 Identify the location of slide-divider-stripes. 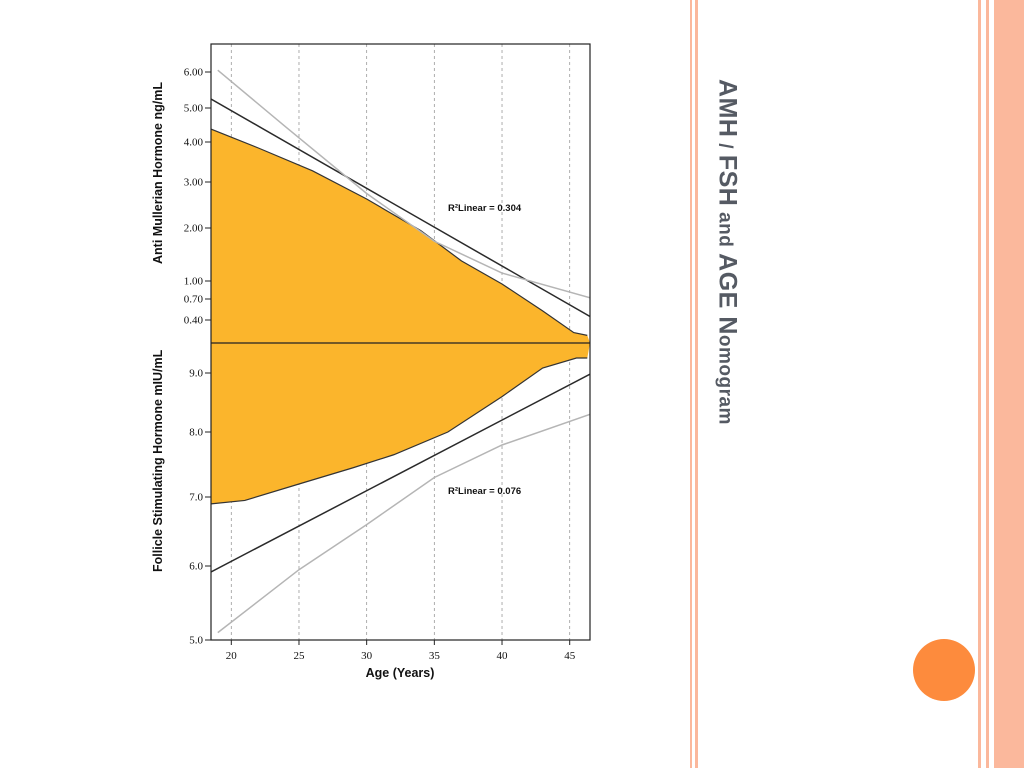
(697, 384).